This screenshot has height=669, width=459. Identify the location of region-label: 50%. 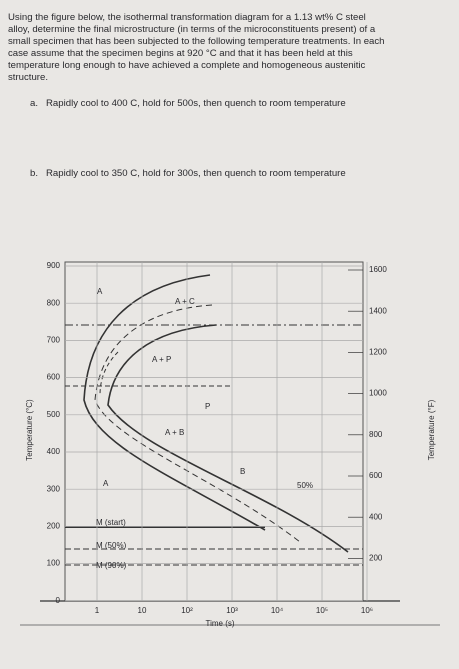
(305, 485).